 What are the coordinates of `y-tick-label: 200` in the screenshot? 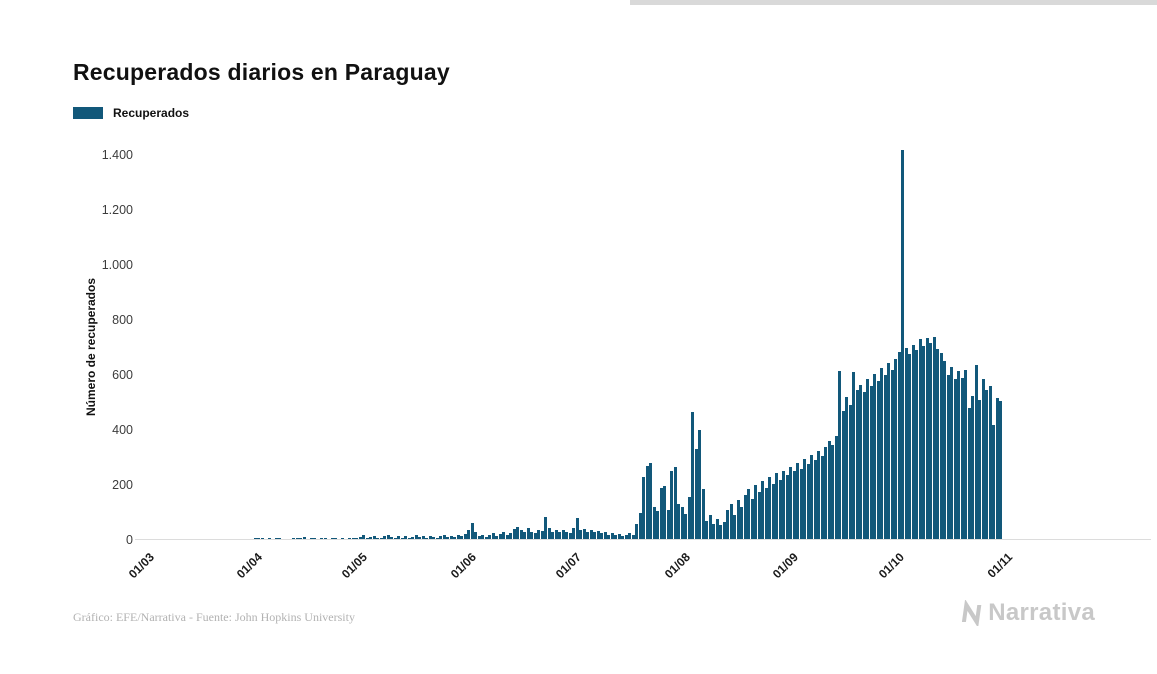 It's located at (122, 485).